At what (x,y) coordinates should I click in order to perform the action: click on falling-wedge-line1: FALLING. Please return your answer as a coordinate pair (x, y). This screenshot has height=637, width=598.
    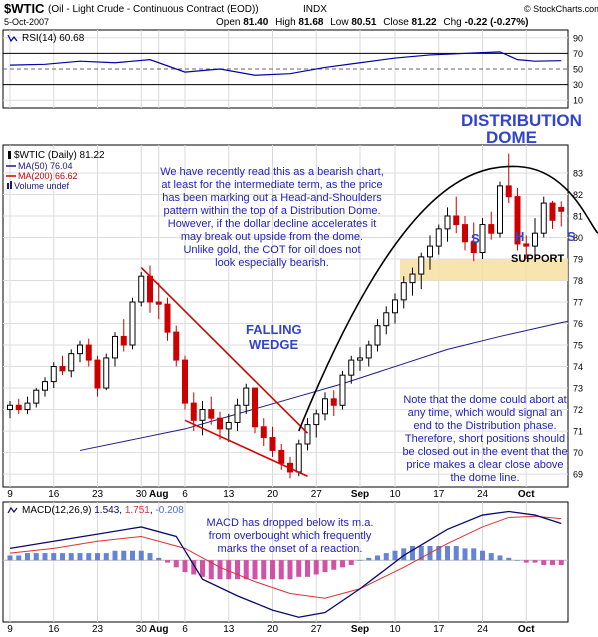
    Looking at the image, I should click on (274, 329).